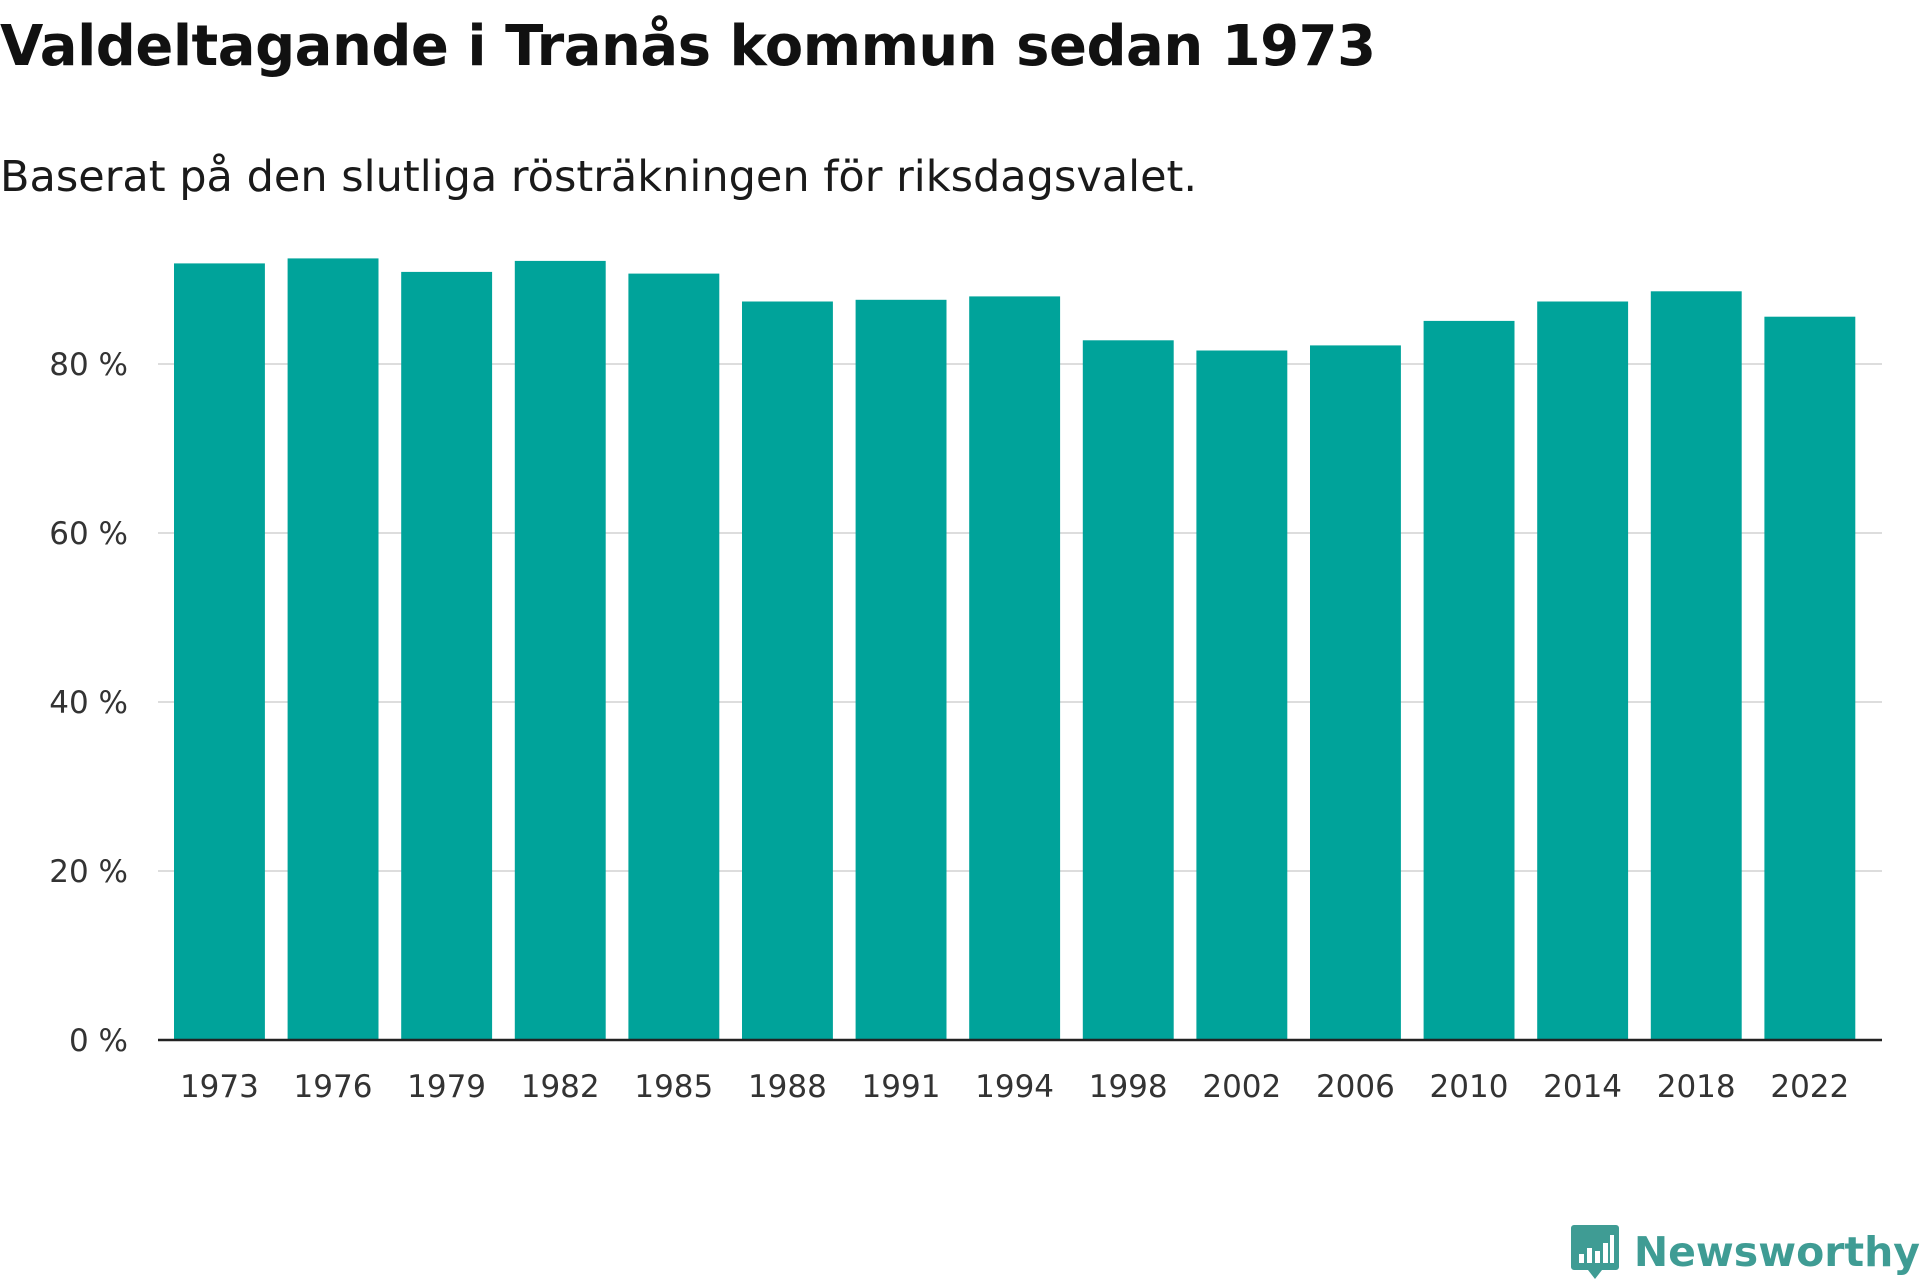  I want to click on bar-2010, so click(1469, 680).